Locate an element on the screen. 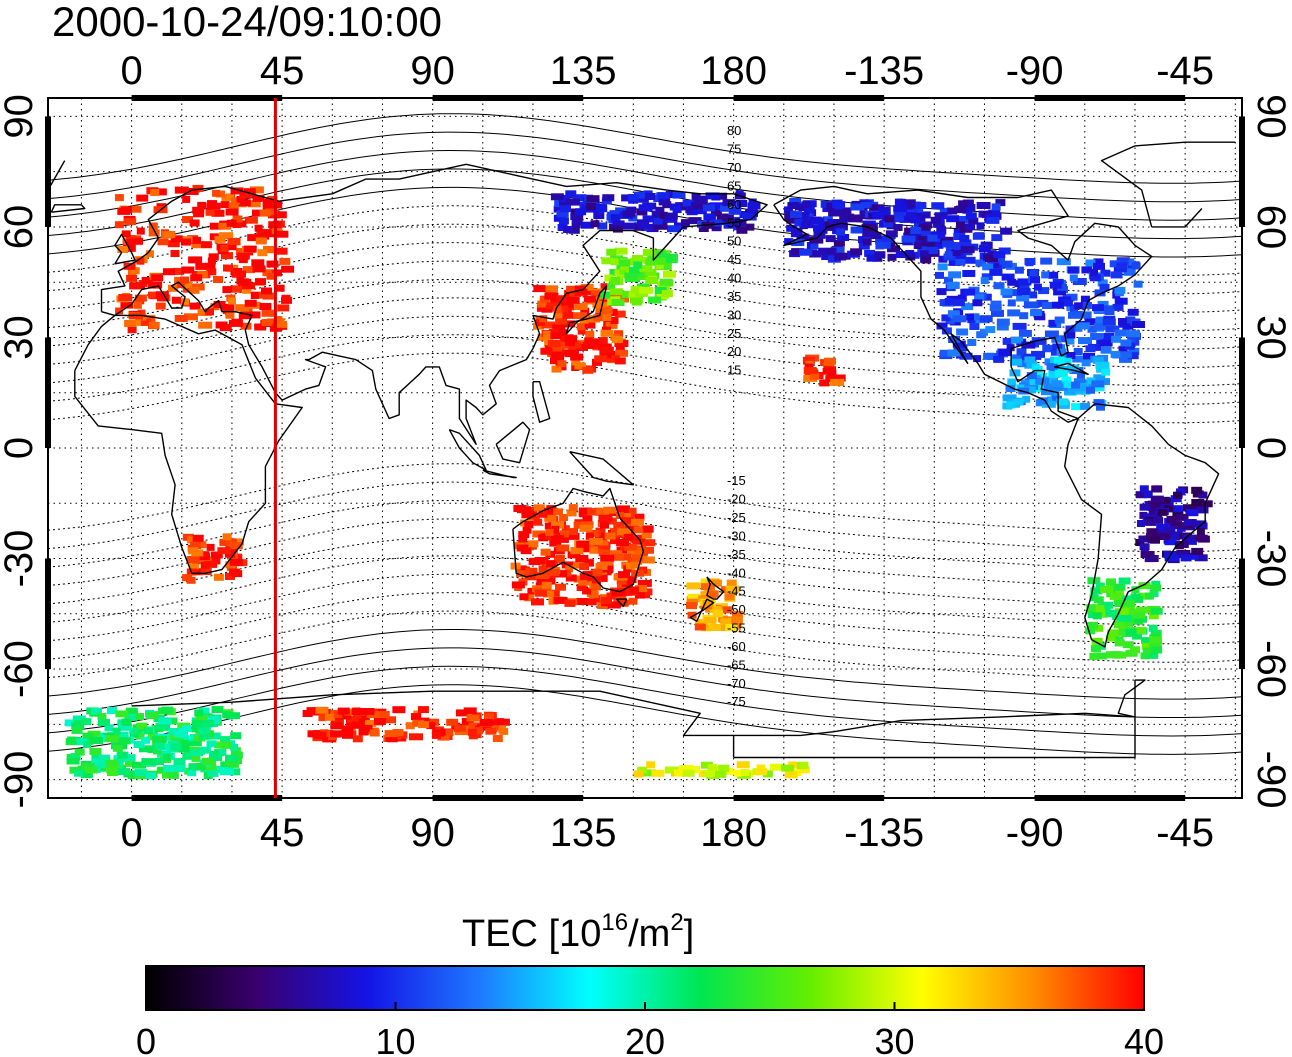 The image size is (1292, 1057). contour-label: 65 is located at coordinates (734, 185).